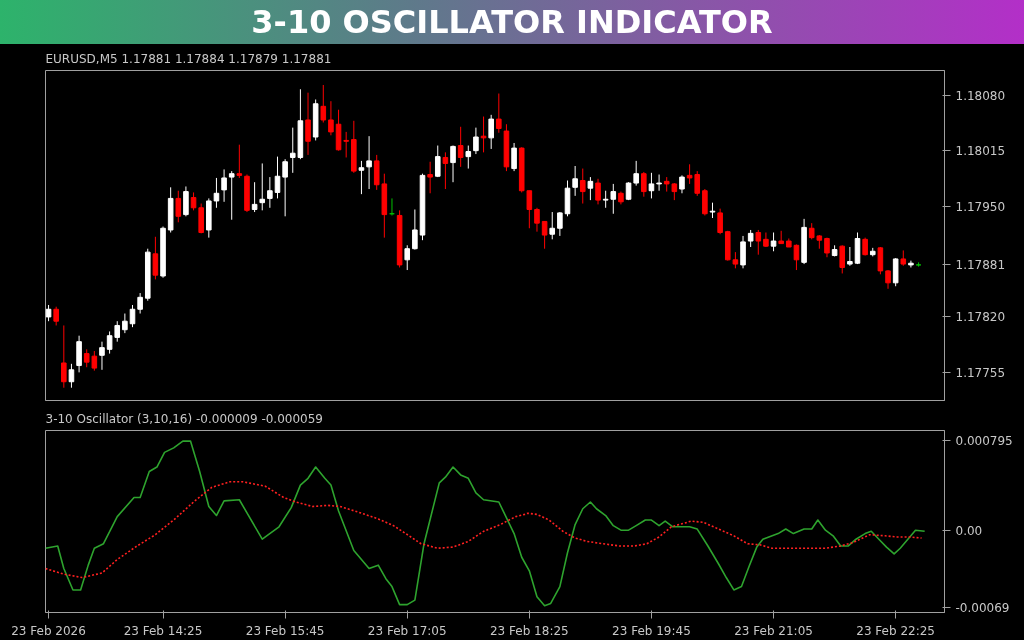 The width and height of the screenshot is (1024, 640). What do you see at coordinates (163, 630) in the screenshot?
I see `x-tick-label: 23 Feb 14:25` at bounding box center [163, 630].